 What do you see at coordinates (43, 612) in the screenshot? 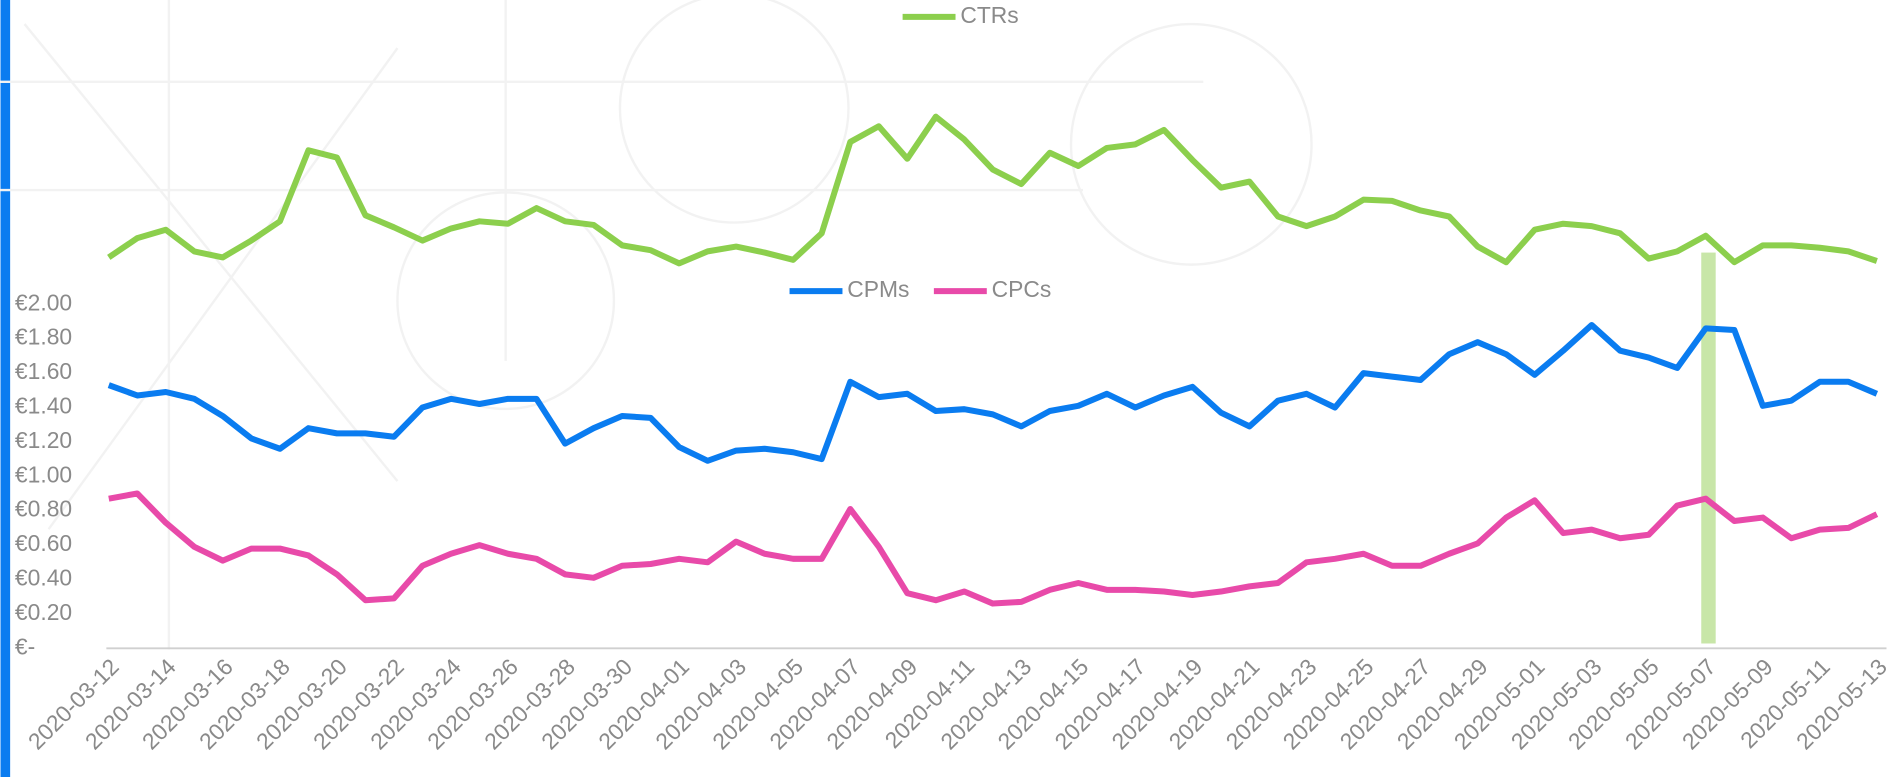
I see `y-tick-label: €0.20` at bounding box center [43, 612].